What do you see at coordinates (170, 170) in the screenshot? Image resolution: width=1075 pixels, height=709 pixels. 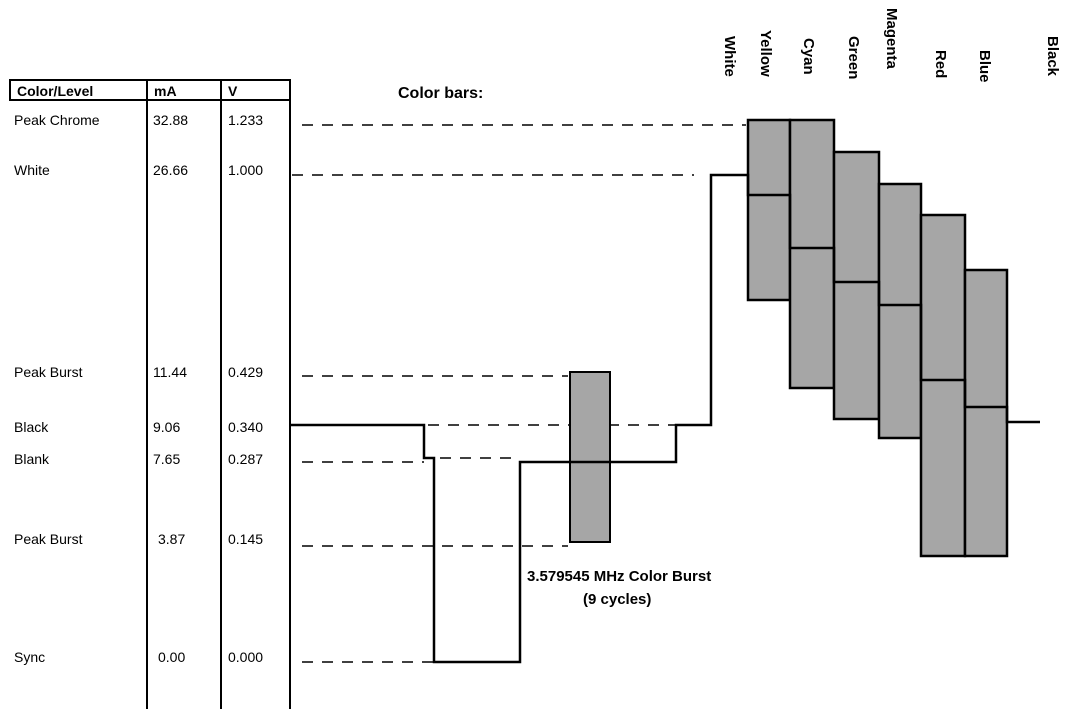 I see `row-ma: 26.66` at bounding box center [170, 170].